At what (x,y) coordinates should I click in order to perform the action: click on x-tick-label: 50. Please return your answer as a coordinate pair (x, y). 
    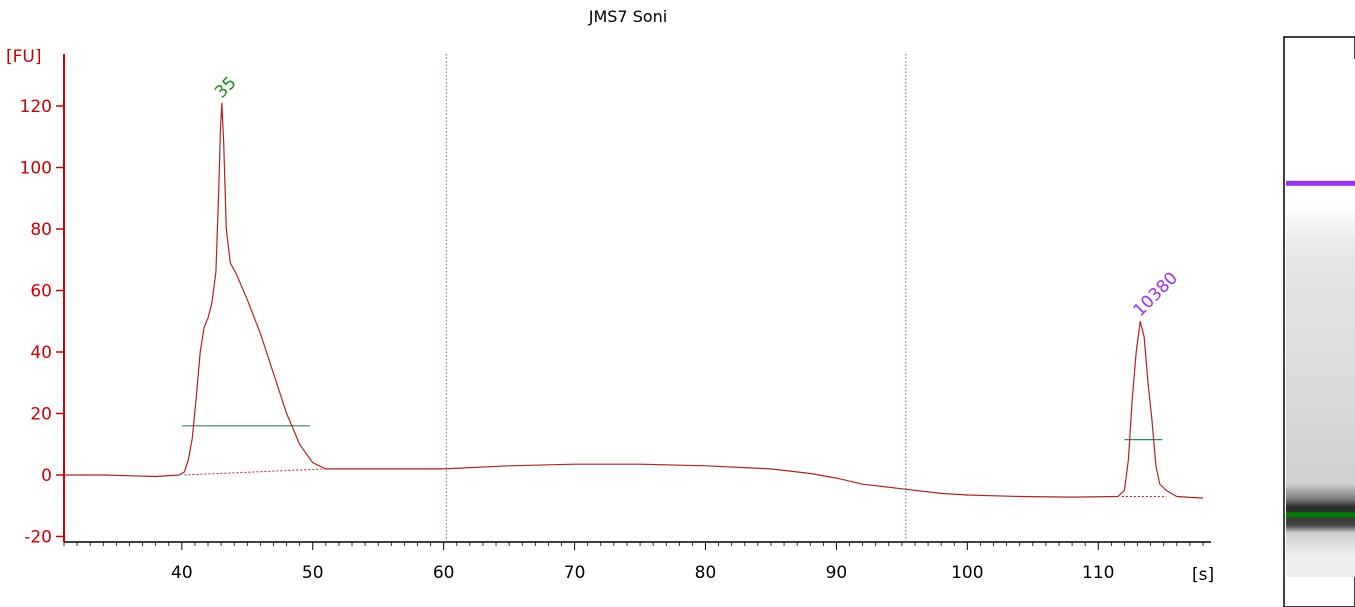
    Looking at the image, I should click on (313, 573).